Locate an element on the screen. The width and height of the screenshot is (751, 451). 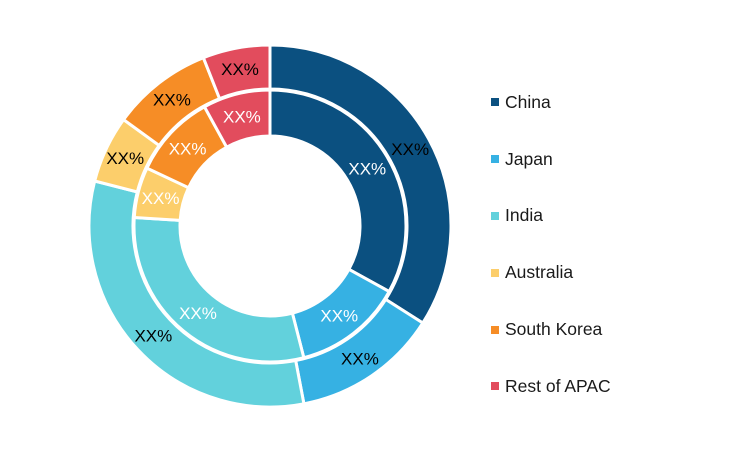
outer-label-south-korea: XX% is located at coordinates (172, 100).